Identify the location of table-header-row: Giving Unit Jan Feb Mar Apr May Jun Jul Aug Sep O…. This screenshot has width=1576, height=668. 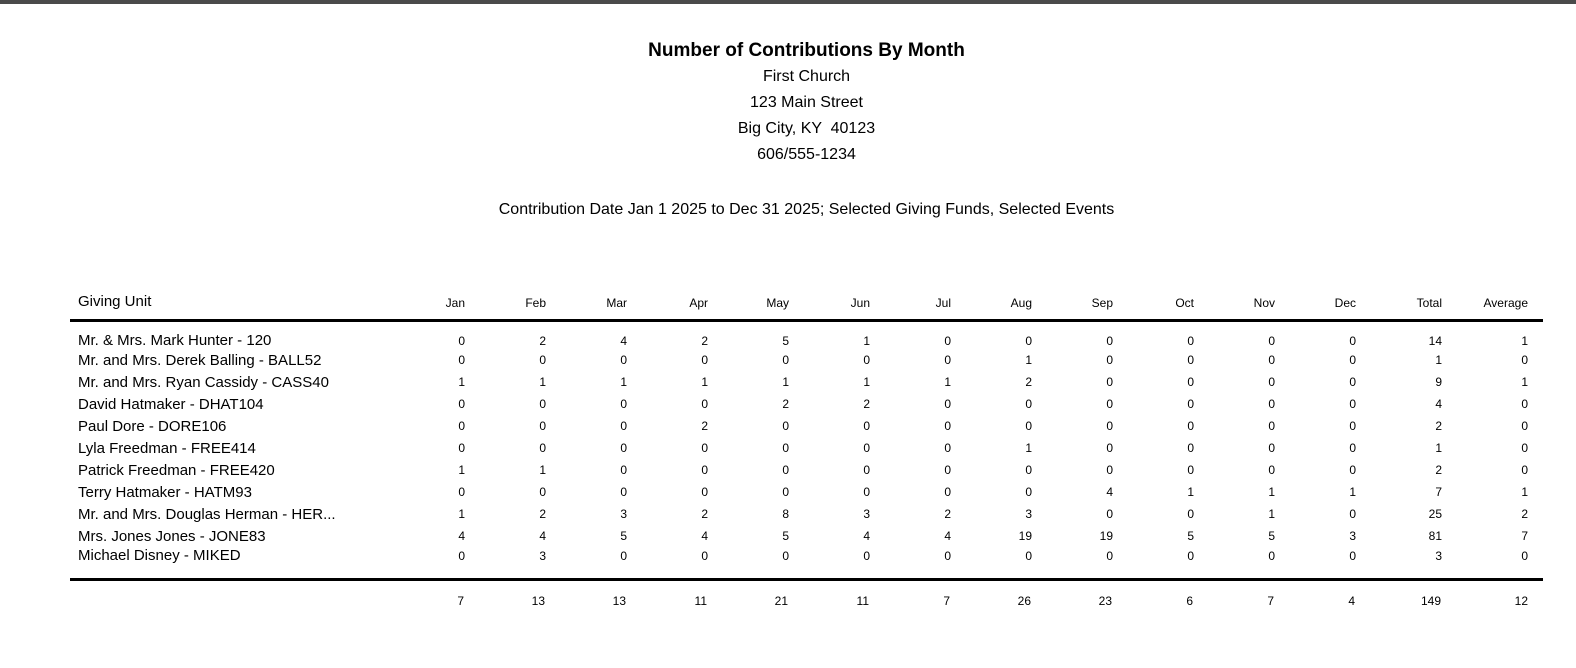
(806, 307).